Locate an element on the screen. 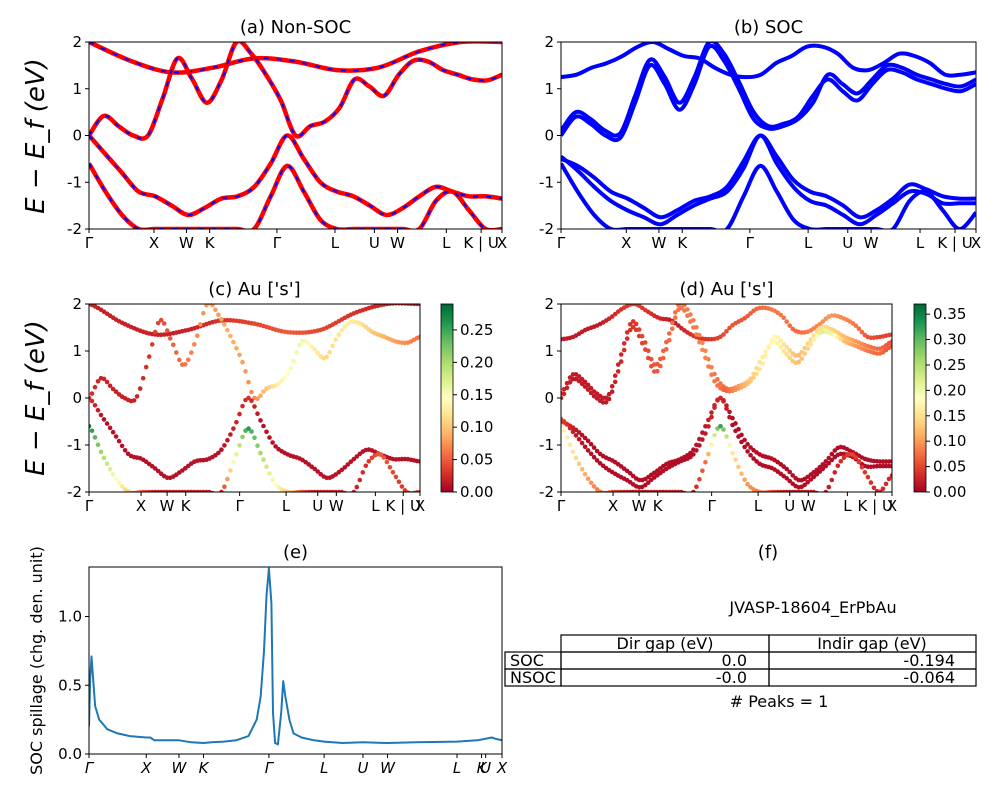 This screenshot has height=800, width=1000. gap-table-row-nsoc-label: NSOC is located at coordinates (533, 677).